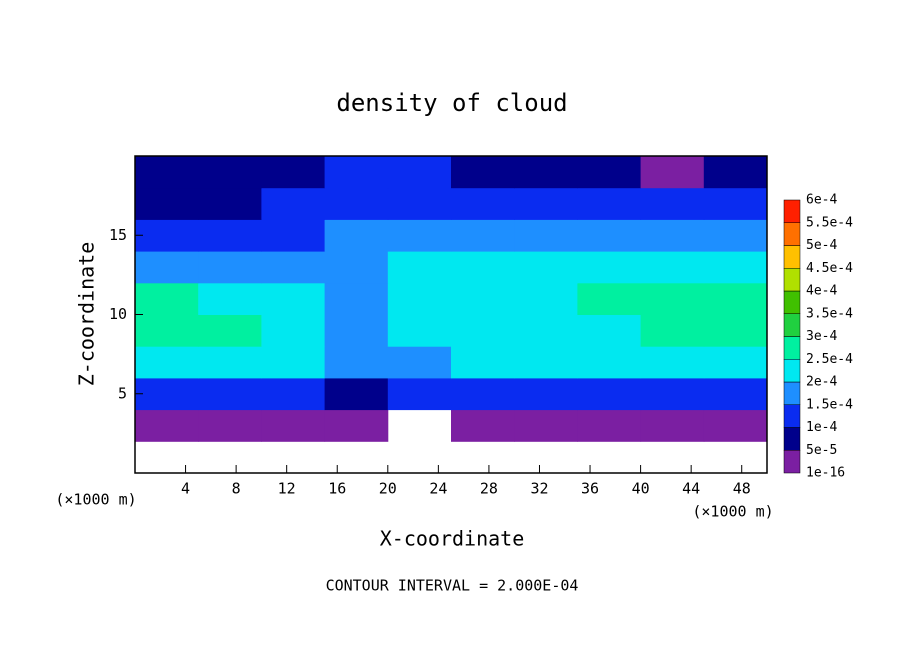 Image resolution: width=904 pixels, height=654 pixels. I want to click on x-tick-label: 44, so click(691, 489).